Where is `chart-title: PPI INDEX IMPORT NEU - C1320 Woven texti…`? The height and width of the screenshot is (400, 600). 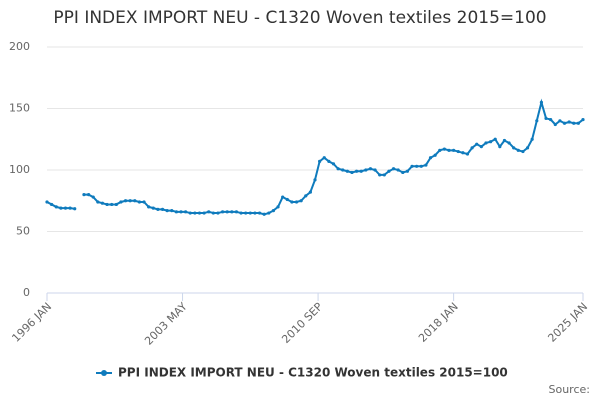
chart-title: PPI INDEX IMPORT NEU - C1320 Woven texti… is located at coordinates (299, 18).